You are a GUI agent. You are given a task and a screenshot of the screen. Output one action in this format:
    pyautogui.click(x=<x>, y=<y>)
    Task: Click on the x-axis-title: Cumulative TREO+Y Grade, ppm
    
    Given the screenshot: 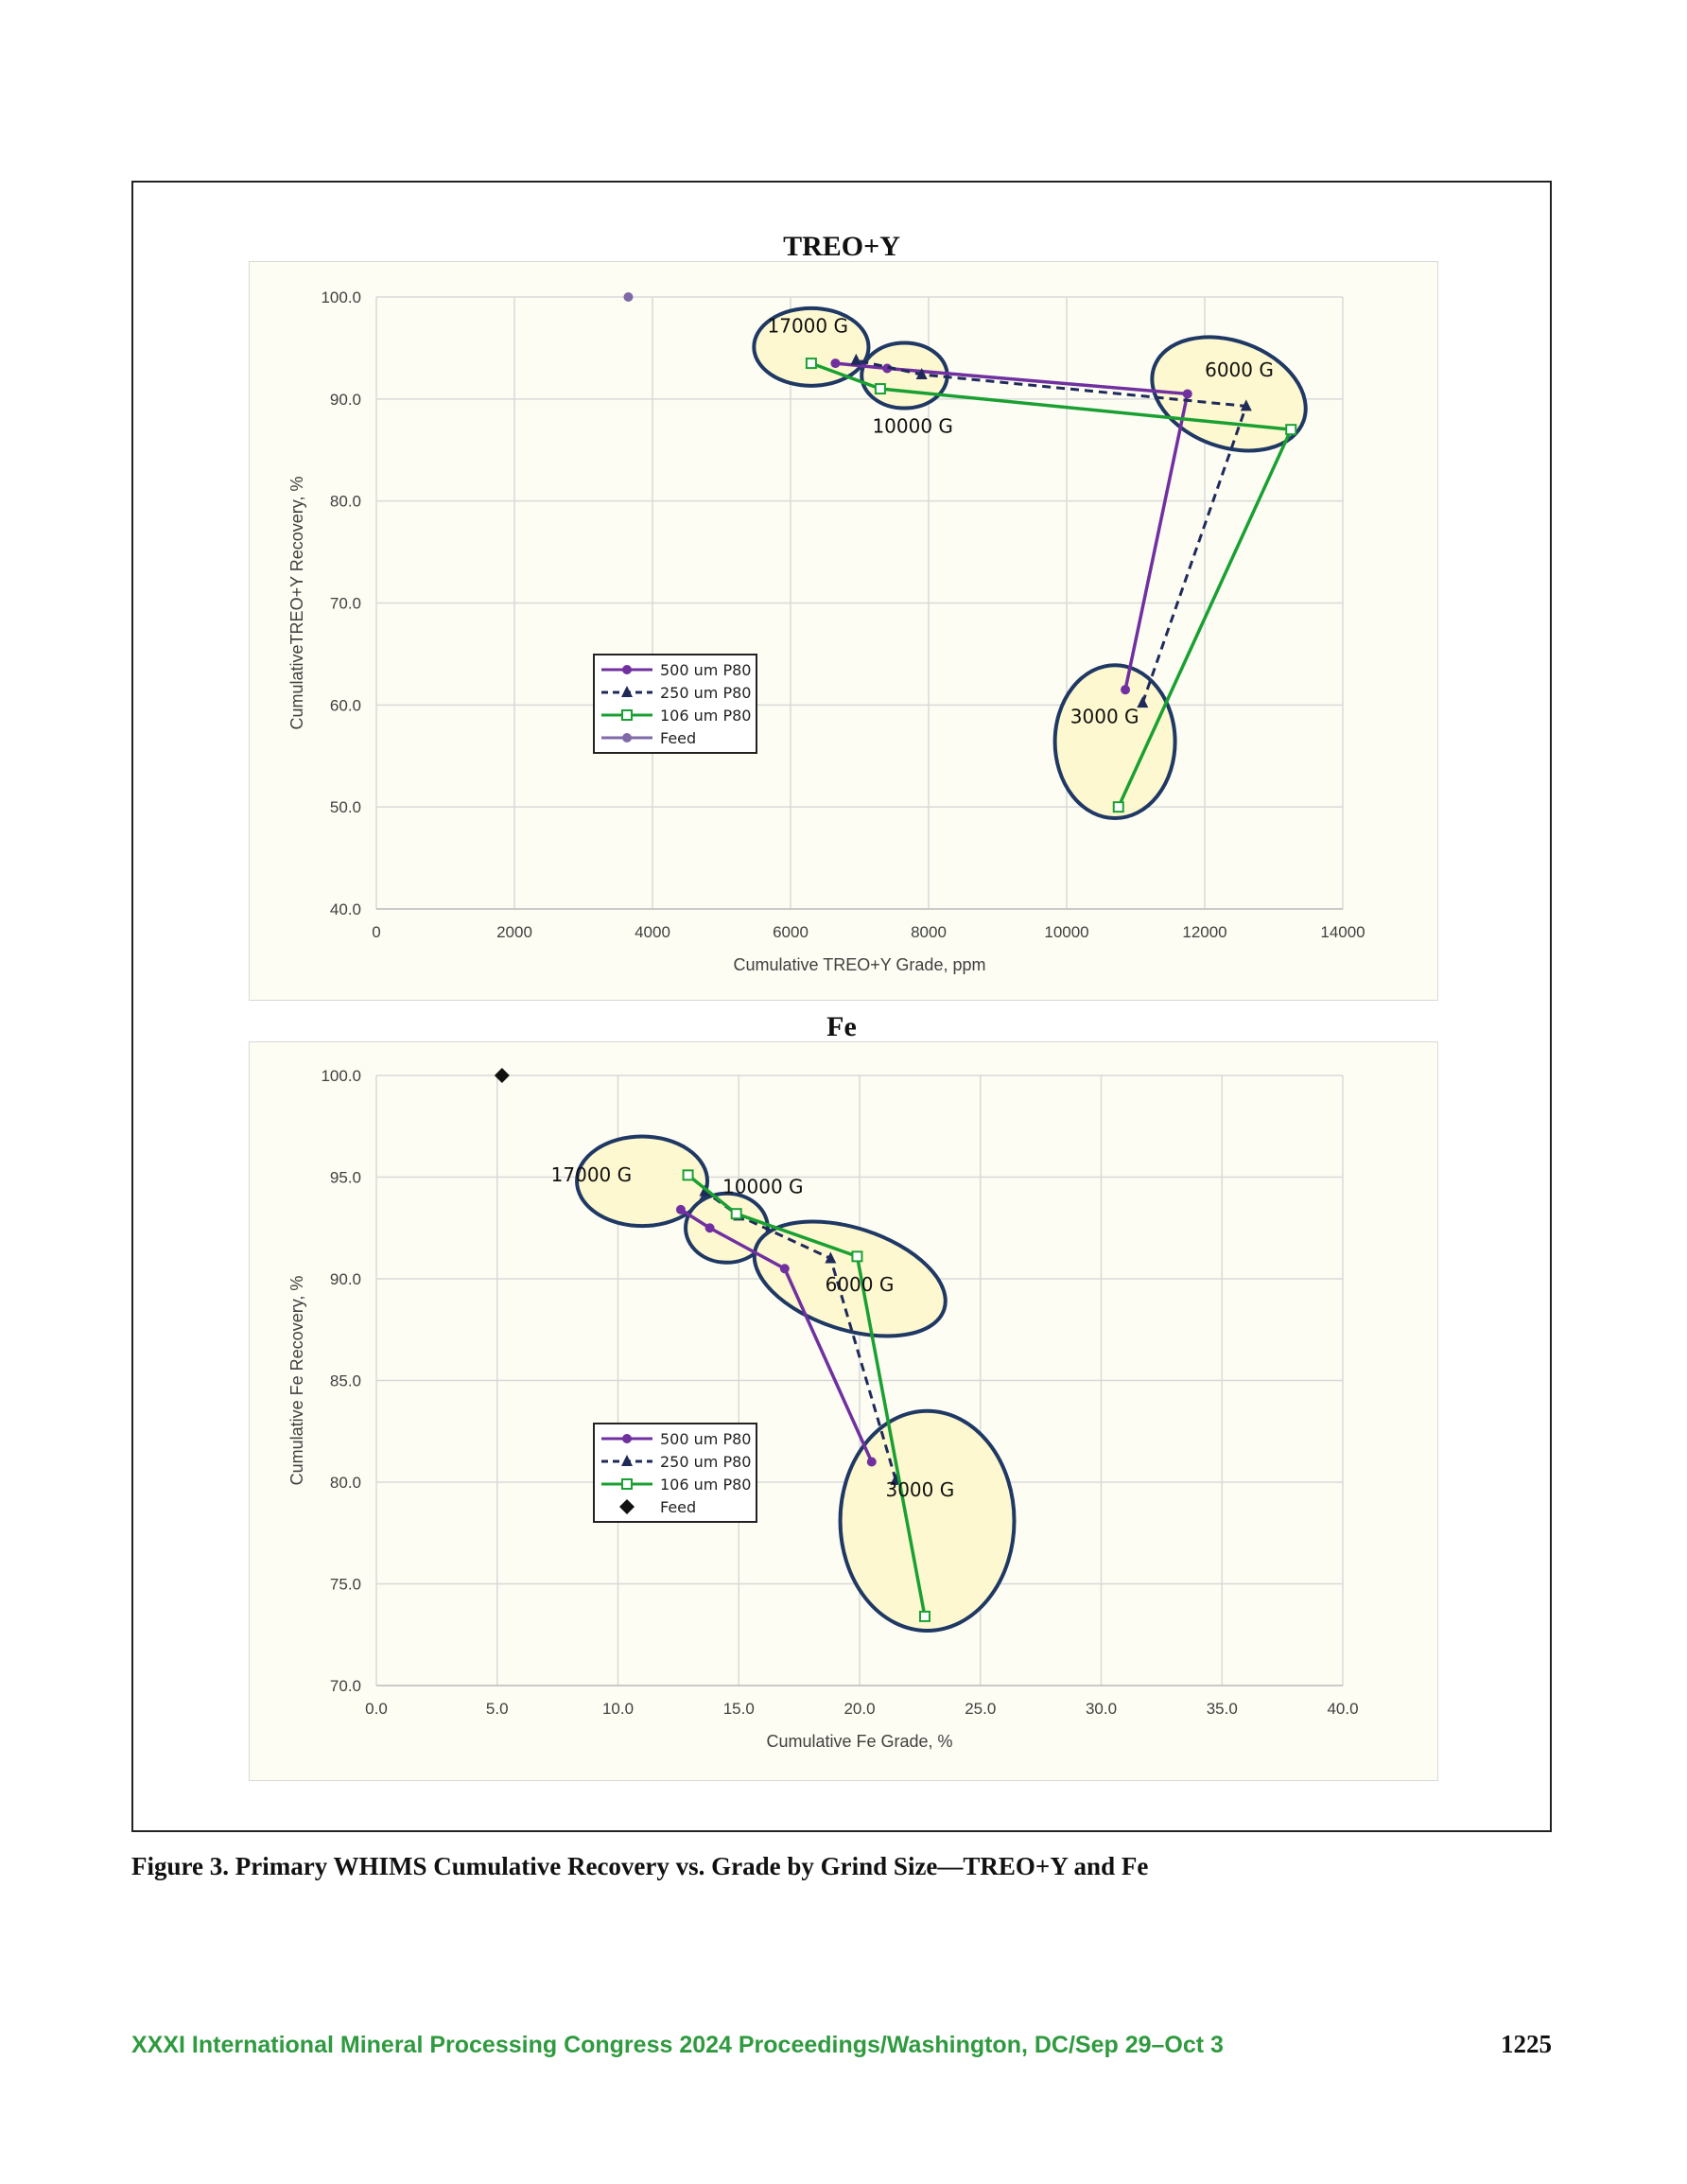 What is the action you would take?
    pyautogui.click(x=860, y=965)
    